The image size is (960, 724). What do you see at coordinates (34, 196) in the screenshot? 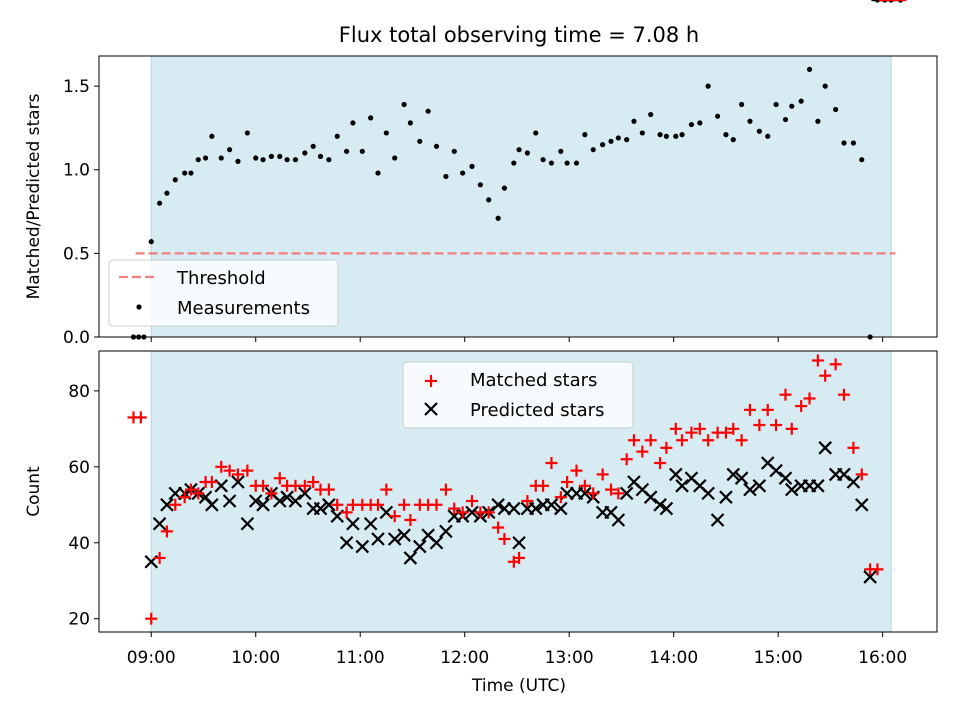
I see `top-y-axis-label: Matched/Predicted stars` at bounding box center [34, 196].